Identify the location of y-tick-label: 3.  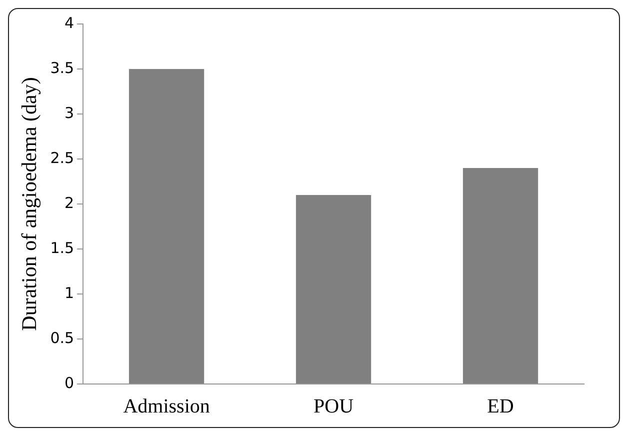
(69, 113).